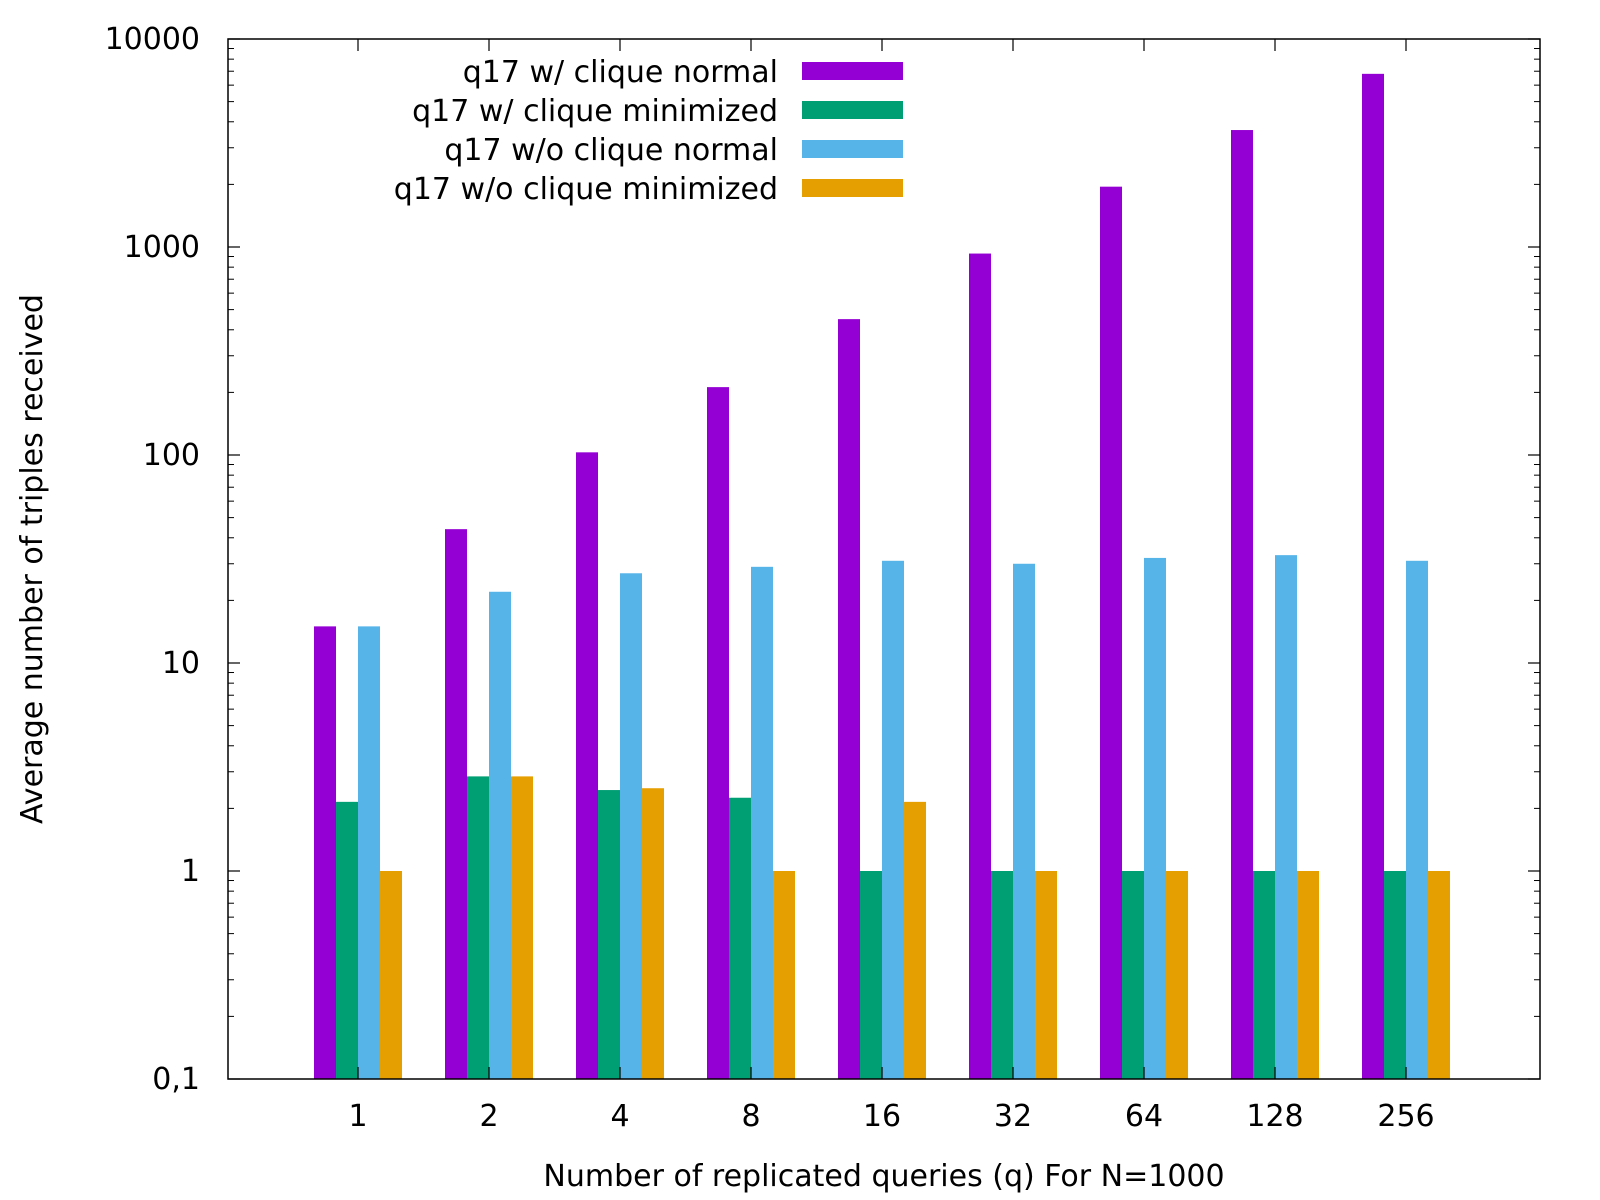 The image size is (1600, 1200). I want to click on x-tick-label-64: 64, so click(1144, 1116).